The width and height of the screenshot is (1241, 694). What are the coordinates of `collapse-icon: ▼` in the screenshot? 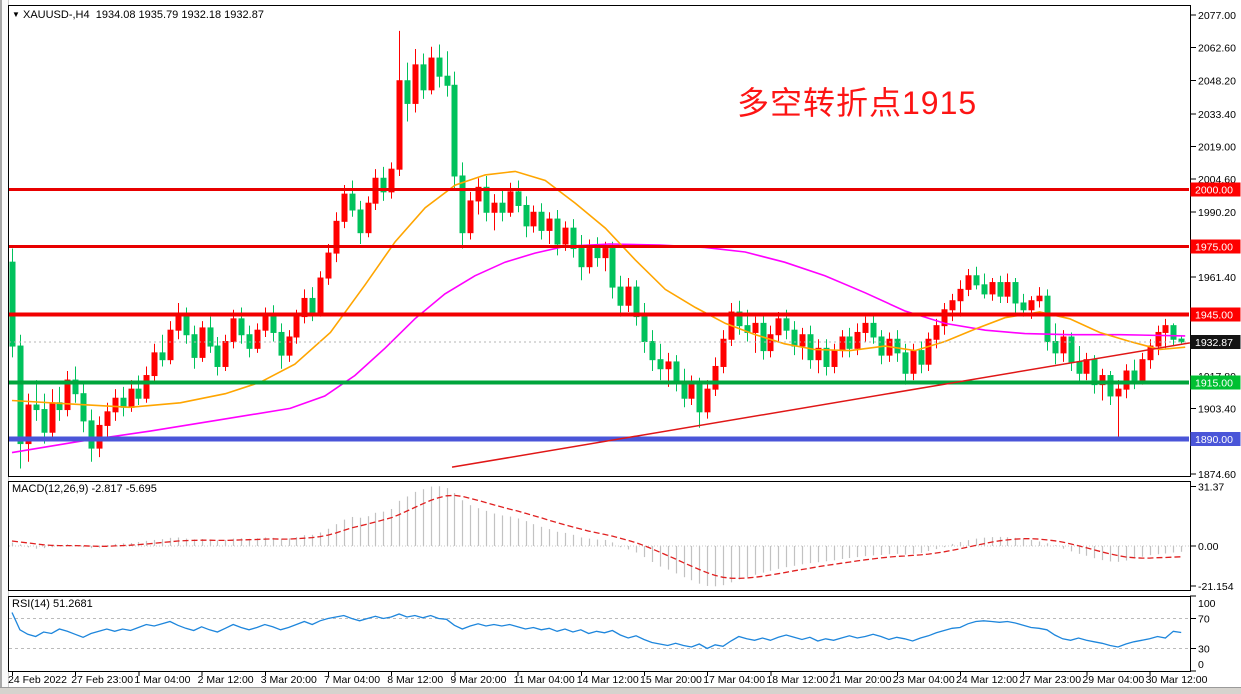 It's located at (16, 14).